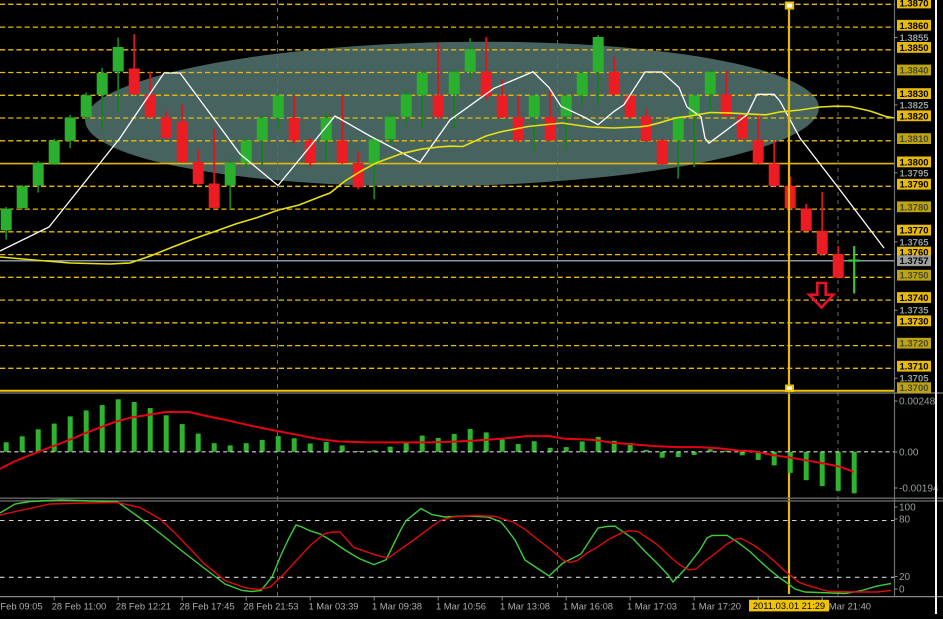  What do you see at coordinates (902, 590) in the screenshot?
I see `svg-text: 0` at bounding box center [902, 590].